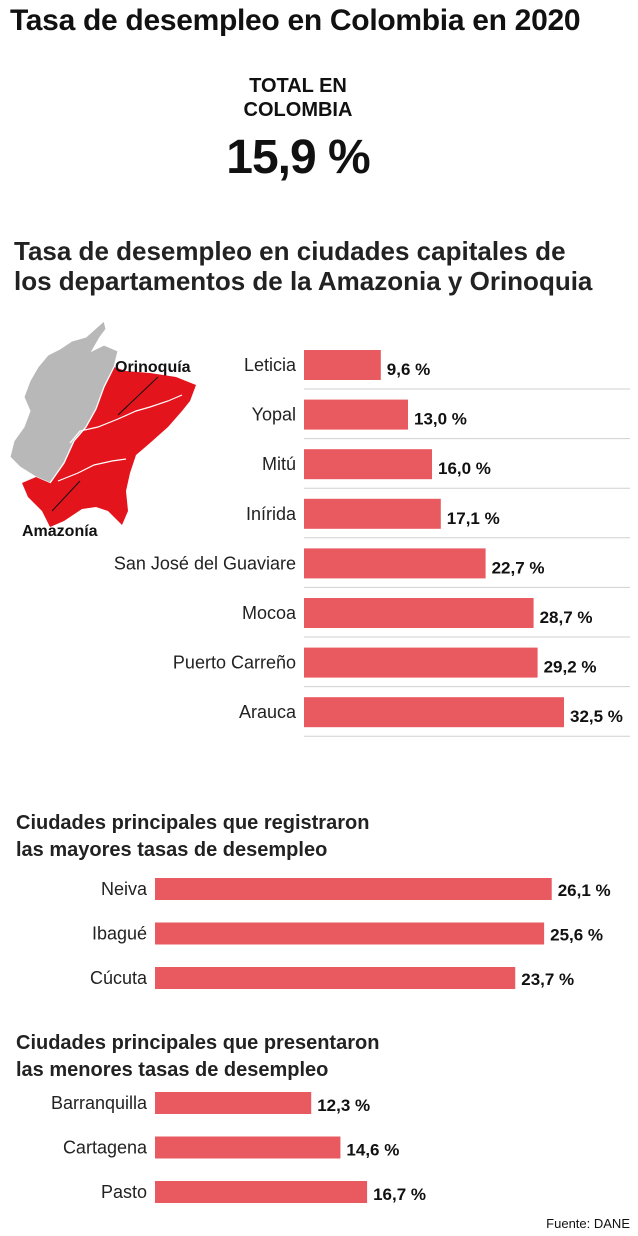  What do you see at coordinates (399, 1194) in the screenshot?
I see `value-label-3-2: 16,7 %` at bounding box center [399, 1194].